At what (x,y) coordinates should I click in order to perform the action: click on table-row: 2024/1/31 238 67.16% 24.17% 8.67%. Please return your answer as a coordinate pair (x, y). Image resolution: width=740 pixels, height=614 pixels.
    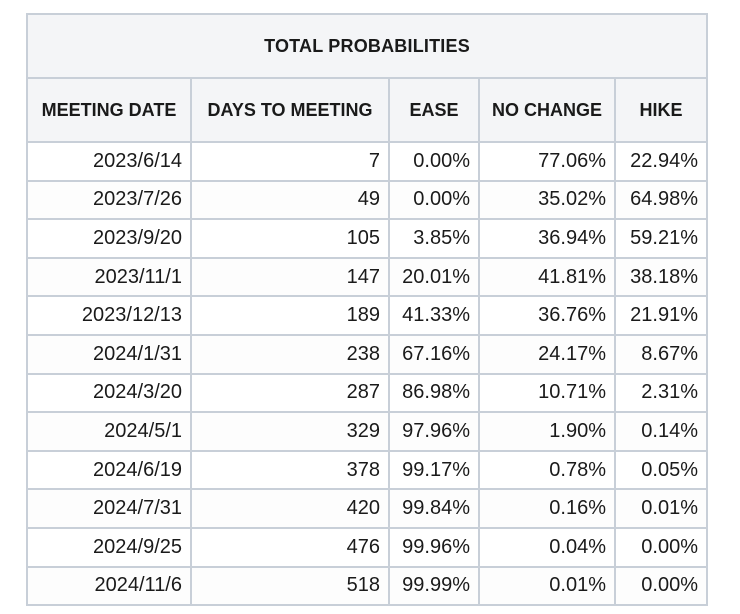
    Looking at the image, I should click on (367, 354).